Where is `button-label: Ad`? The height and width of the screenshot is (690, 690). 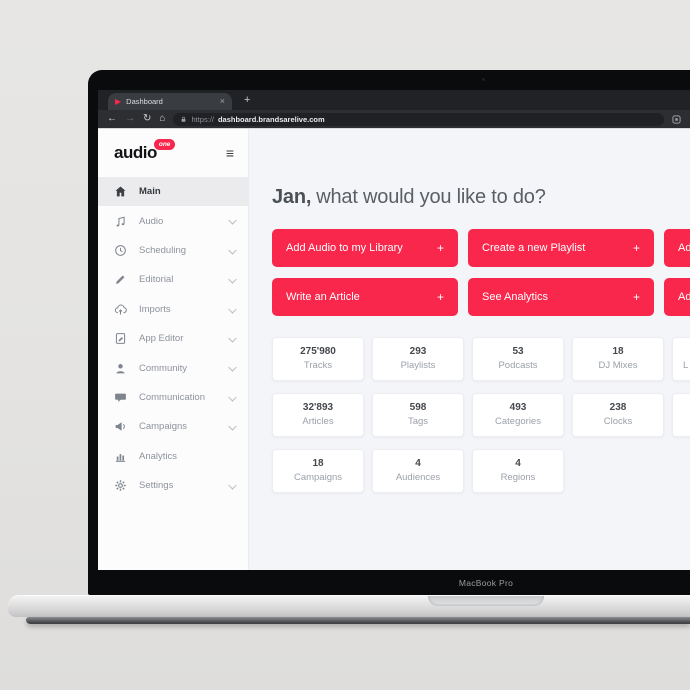
button-label: Ad is located at coordinates (684, 248).